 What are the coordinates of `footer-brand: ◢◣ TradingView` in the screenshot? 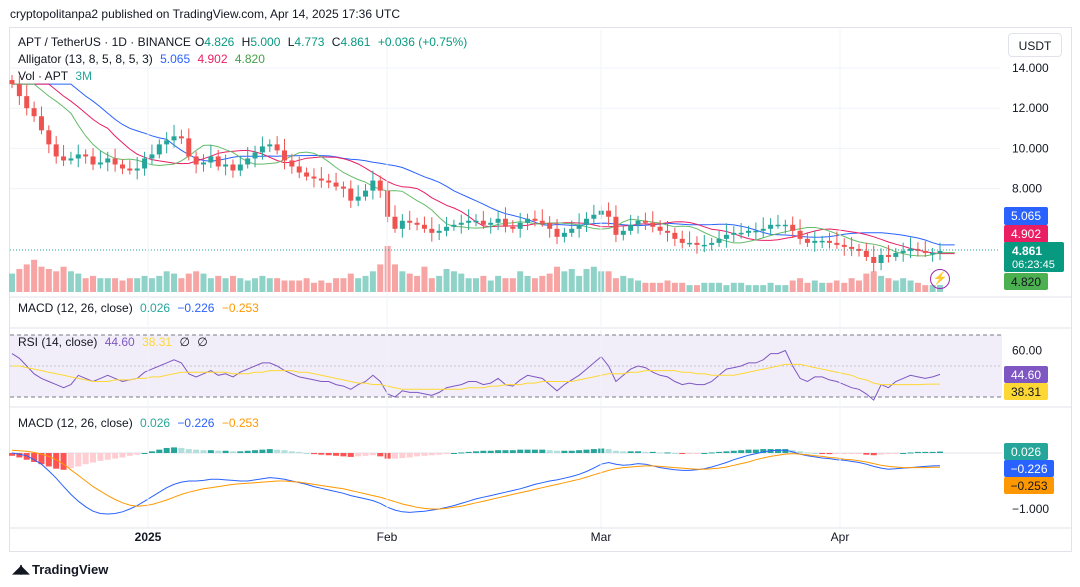 It's located at (60, 569).